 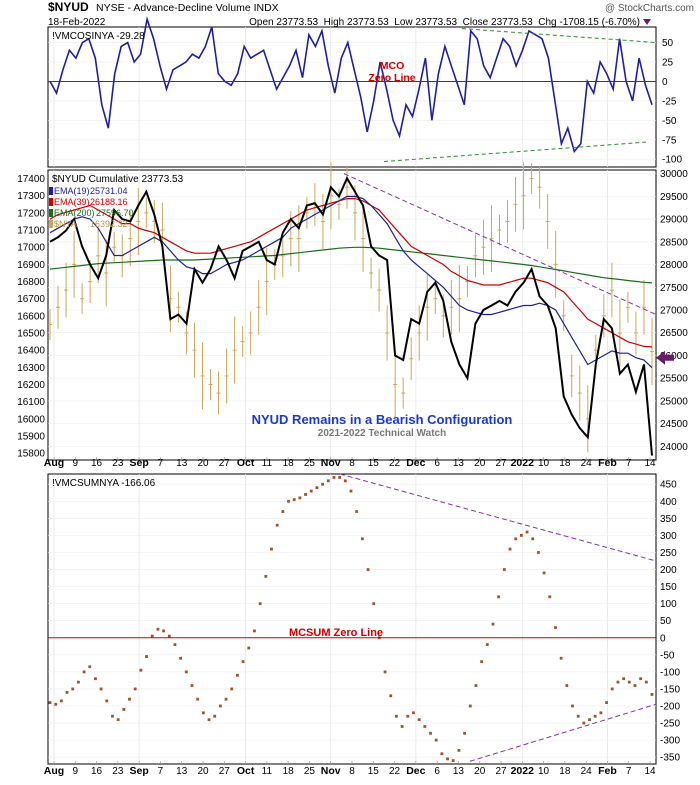 I want to click on x-tick-label: 2022, so click(x=523, y=463).